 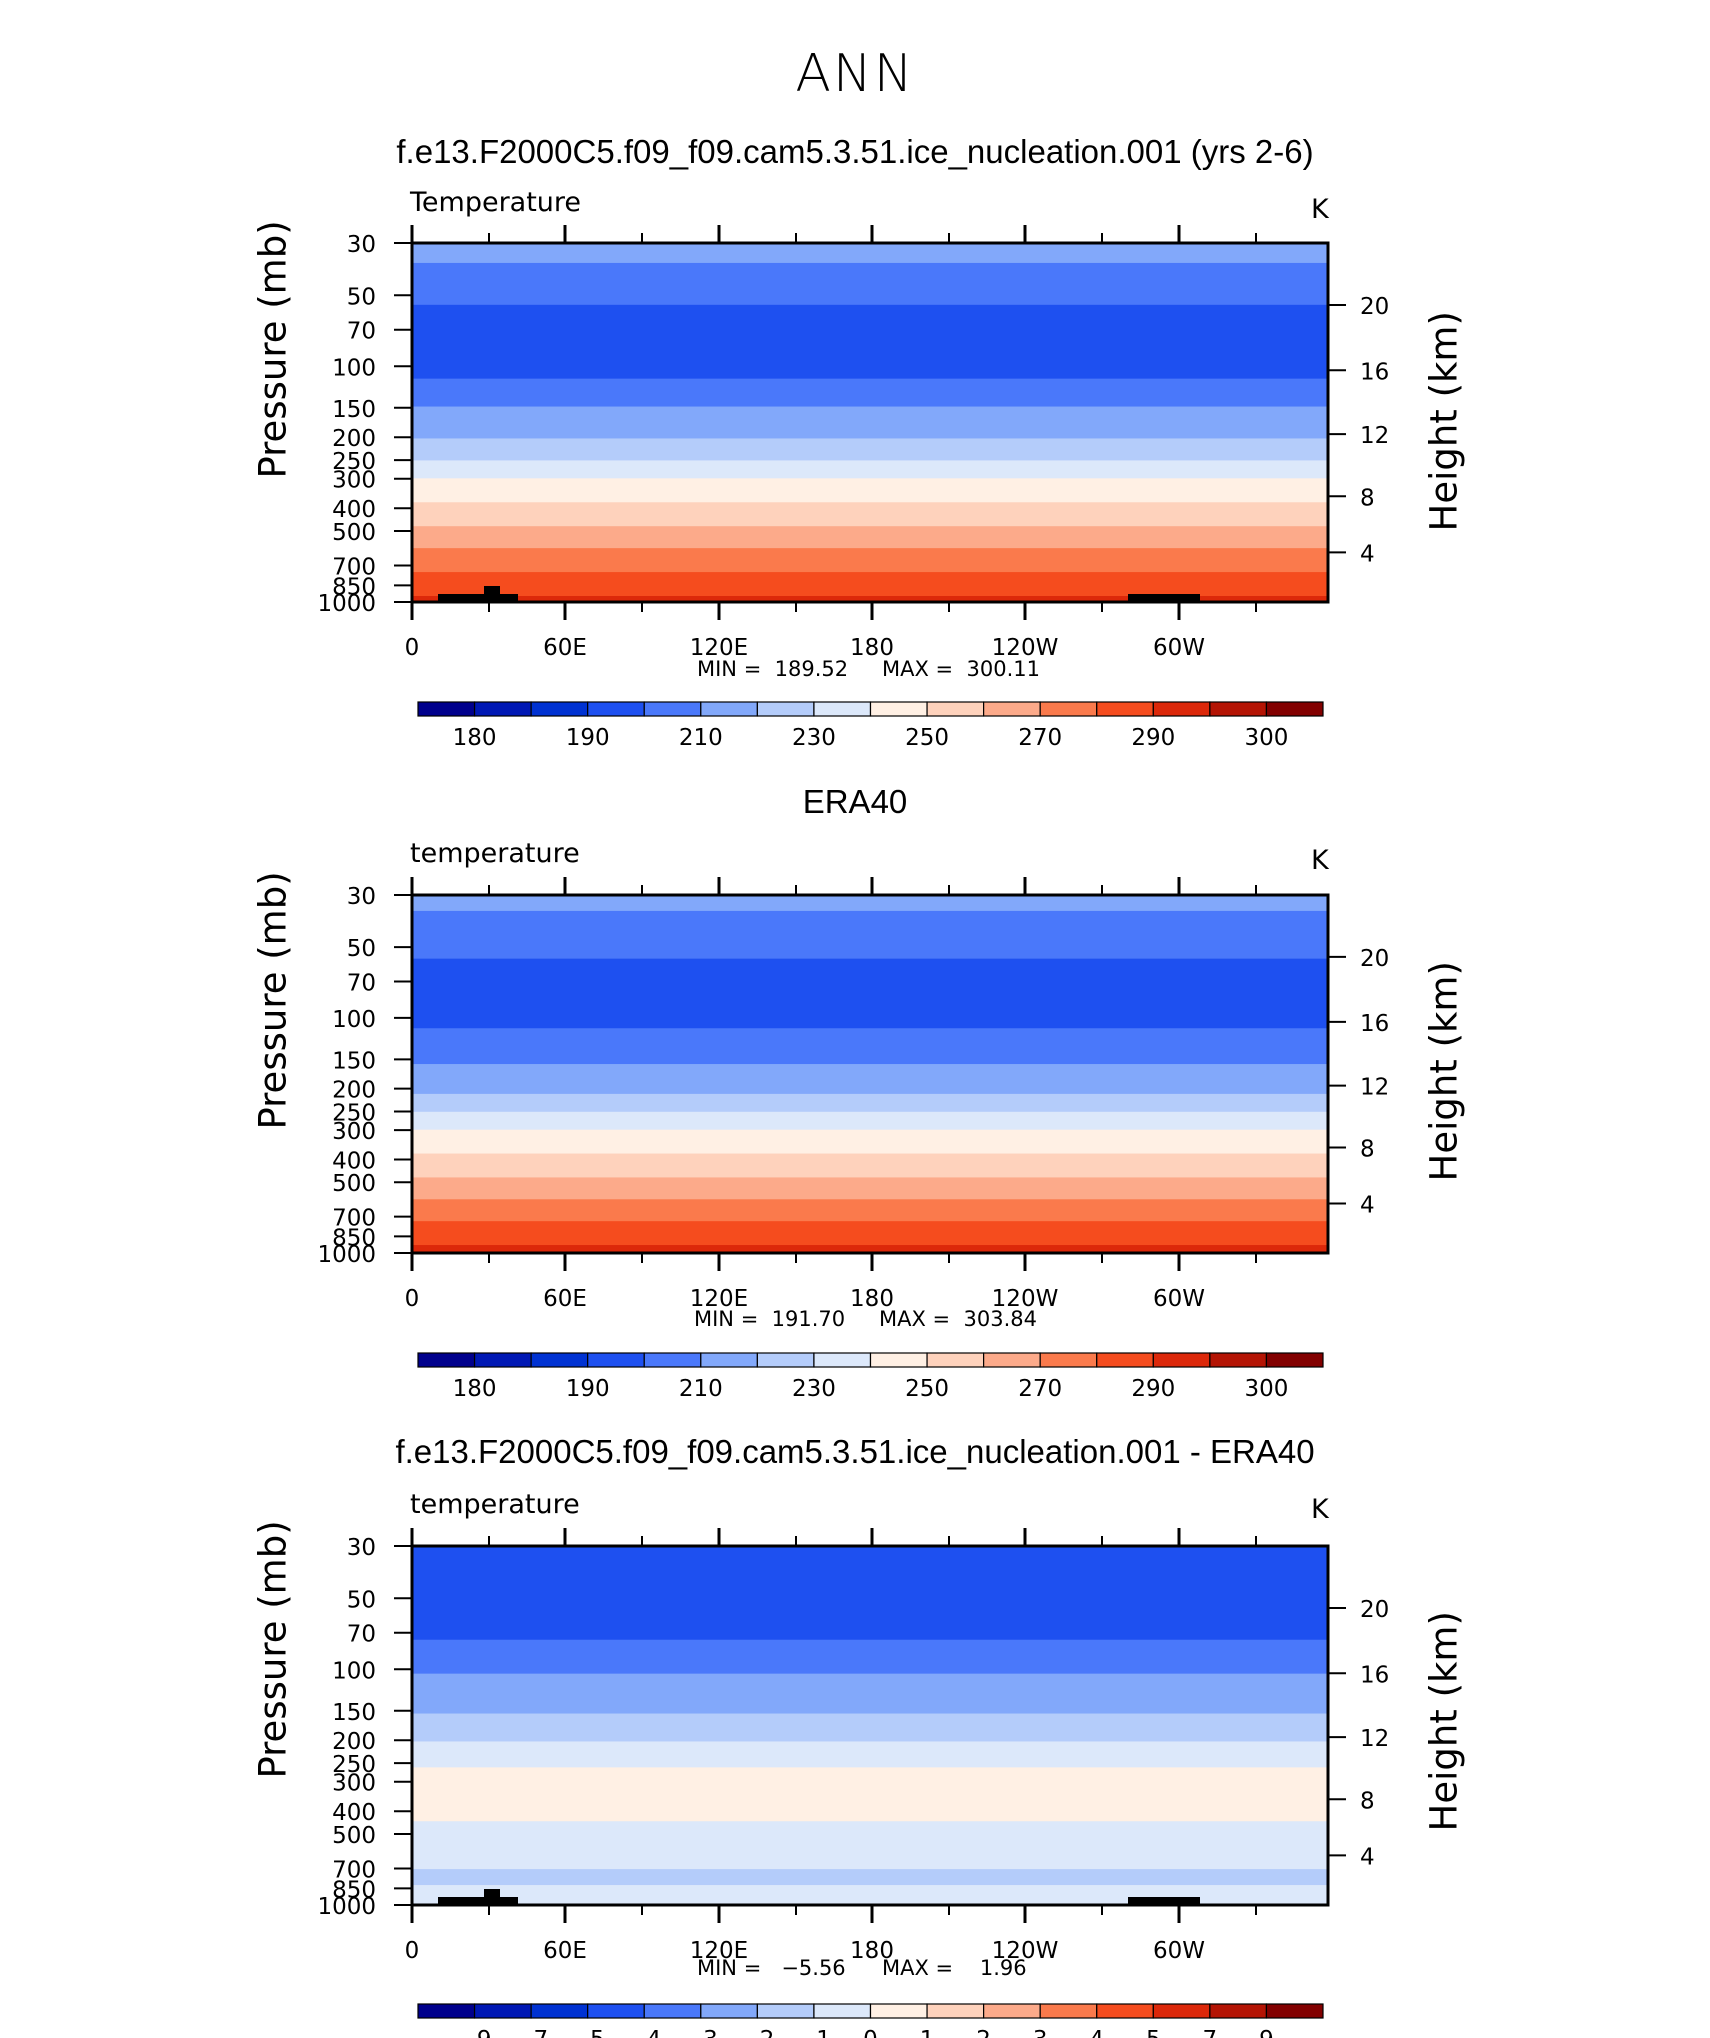 I want to click on y-tick-label: 30, so click(x=361, y=897).